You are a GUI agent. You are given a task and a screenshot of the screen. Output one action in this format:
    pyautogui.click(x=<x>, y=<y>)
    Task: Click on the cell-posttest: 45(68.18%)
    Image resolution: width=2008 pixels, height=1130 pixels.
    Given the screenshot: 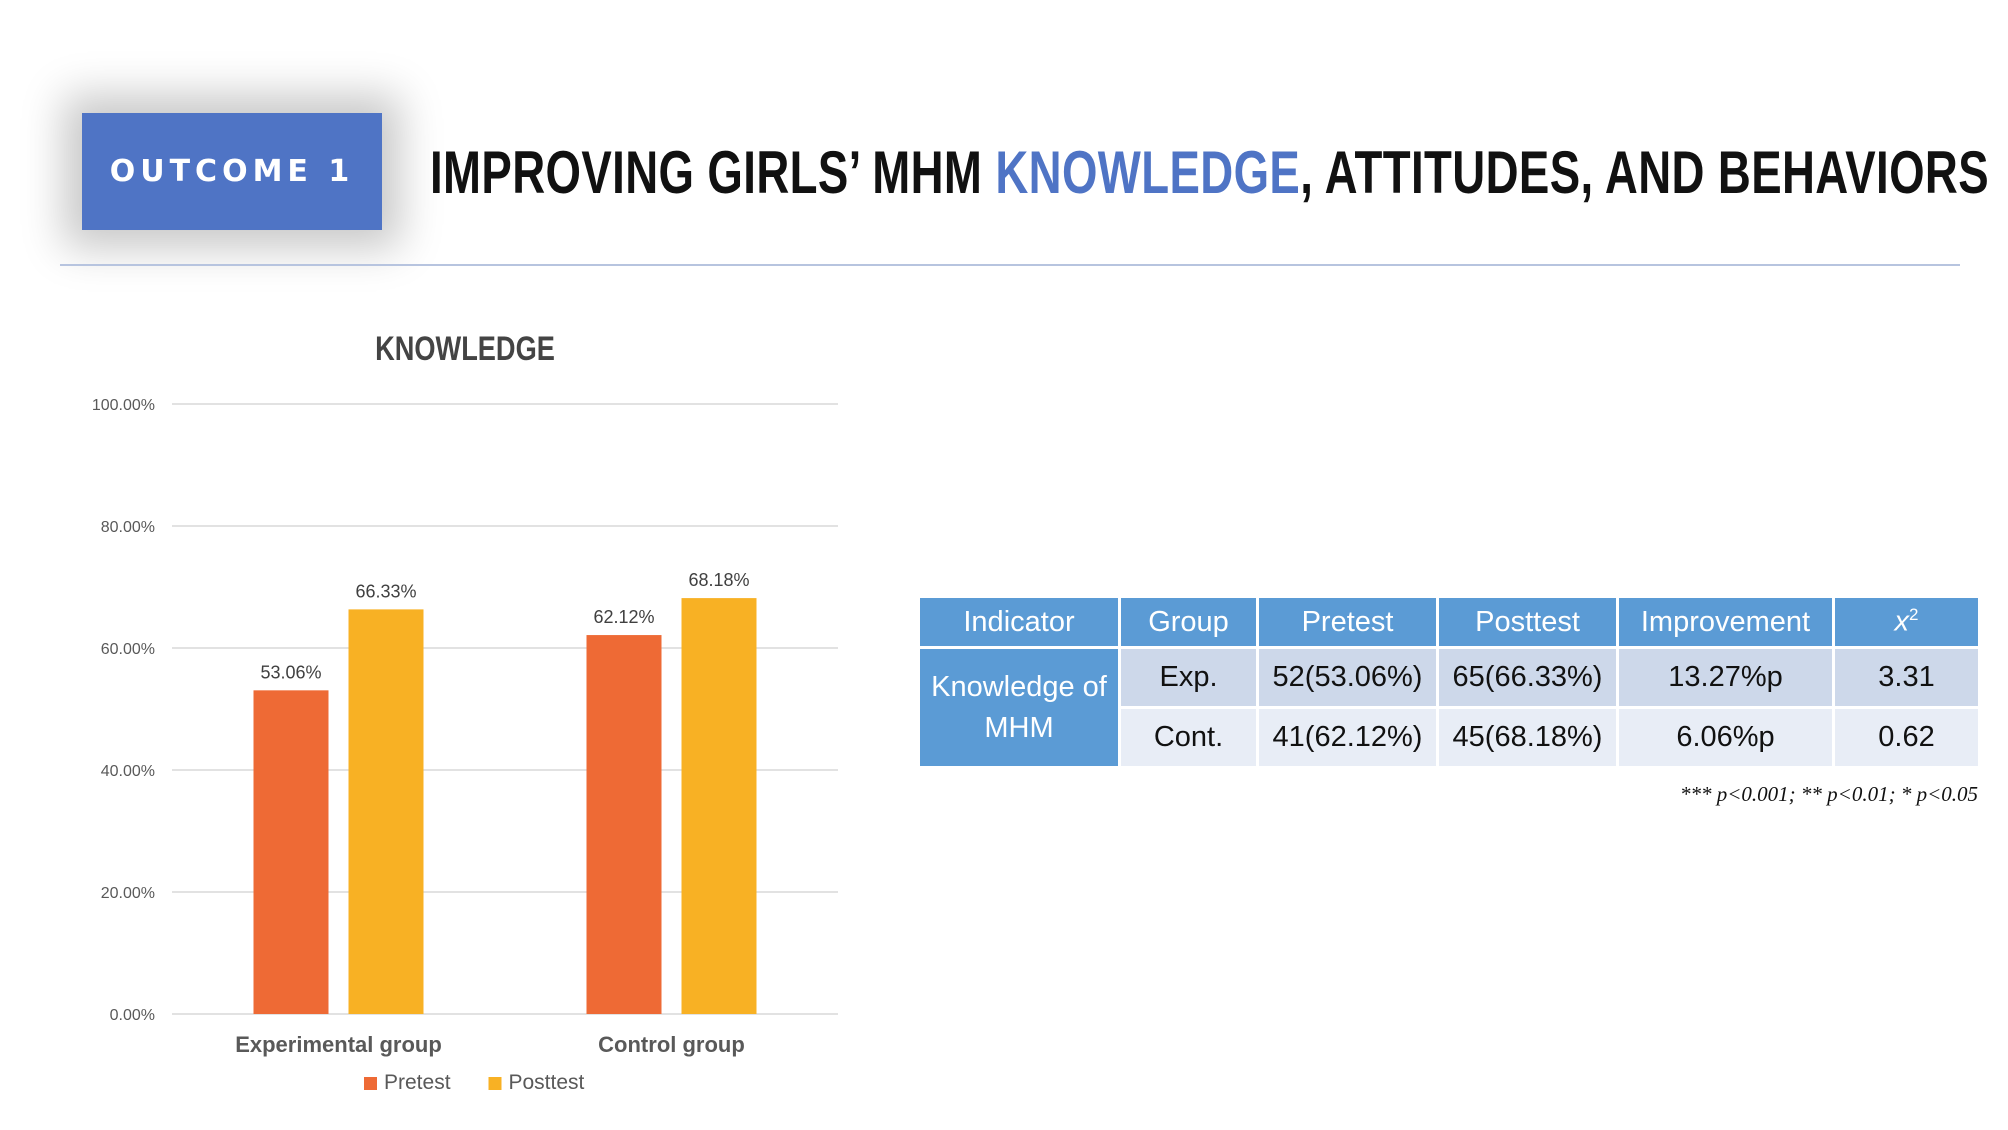 What is the action you would take?
    pyautogui.click(x=1529, y=739)
    